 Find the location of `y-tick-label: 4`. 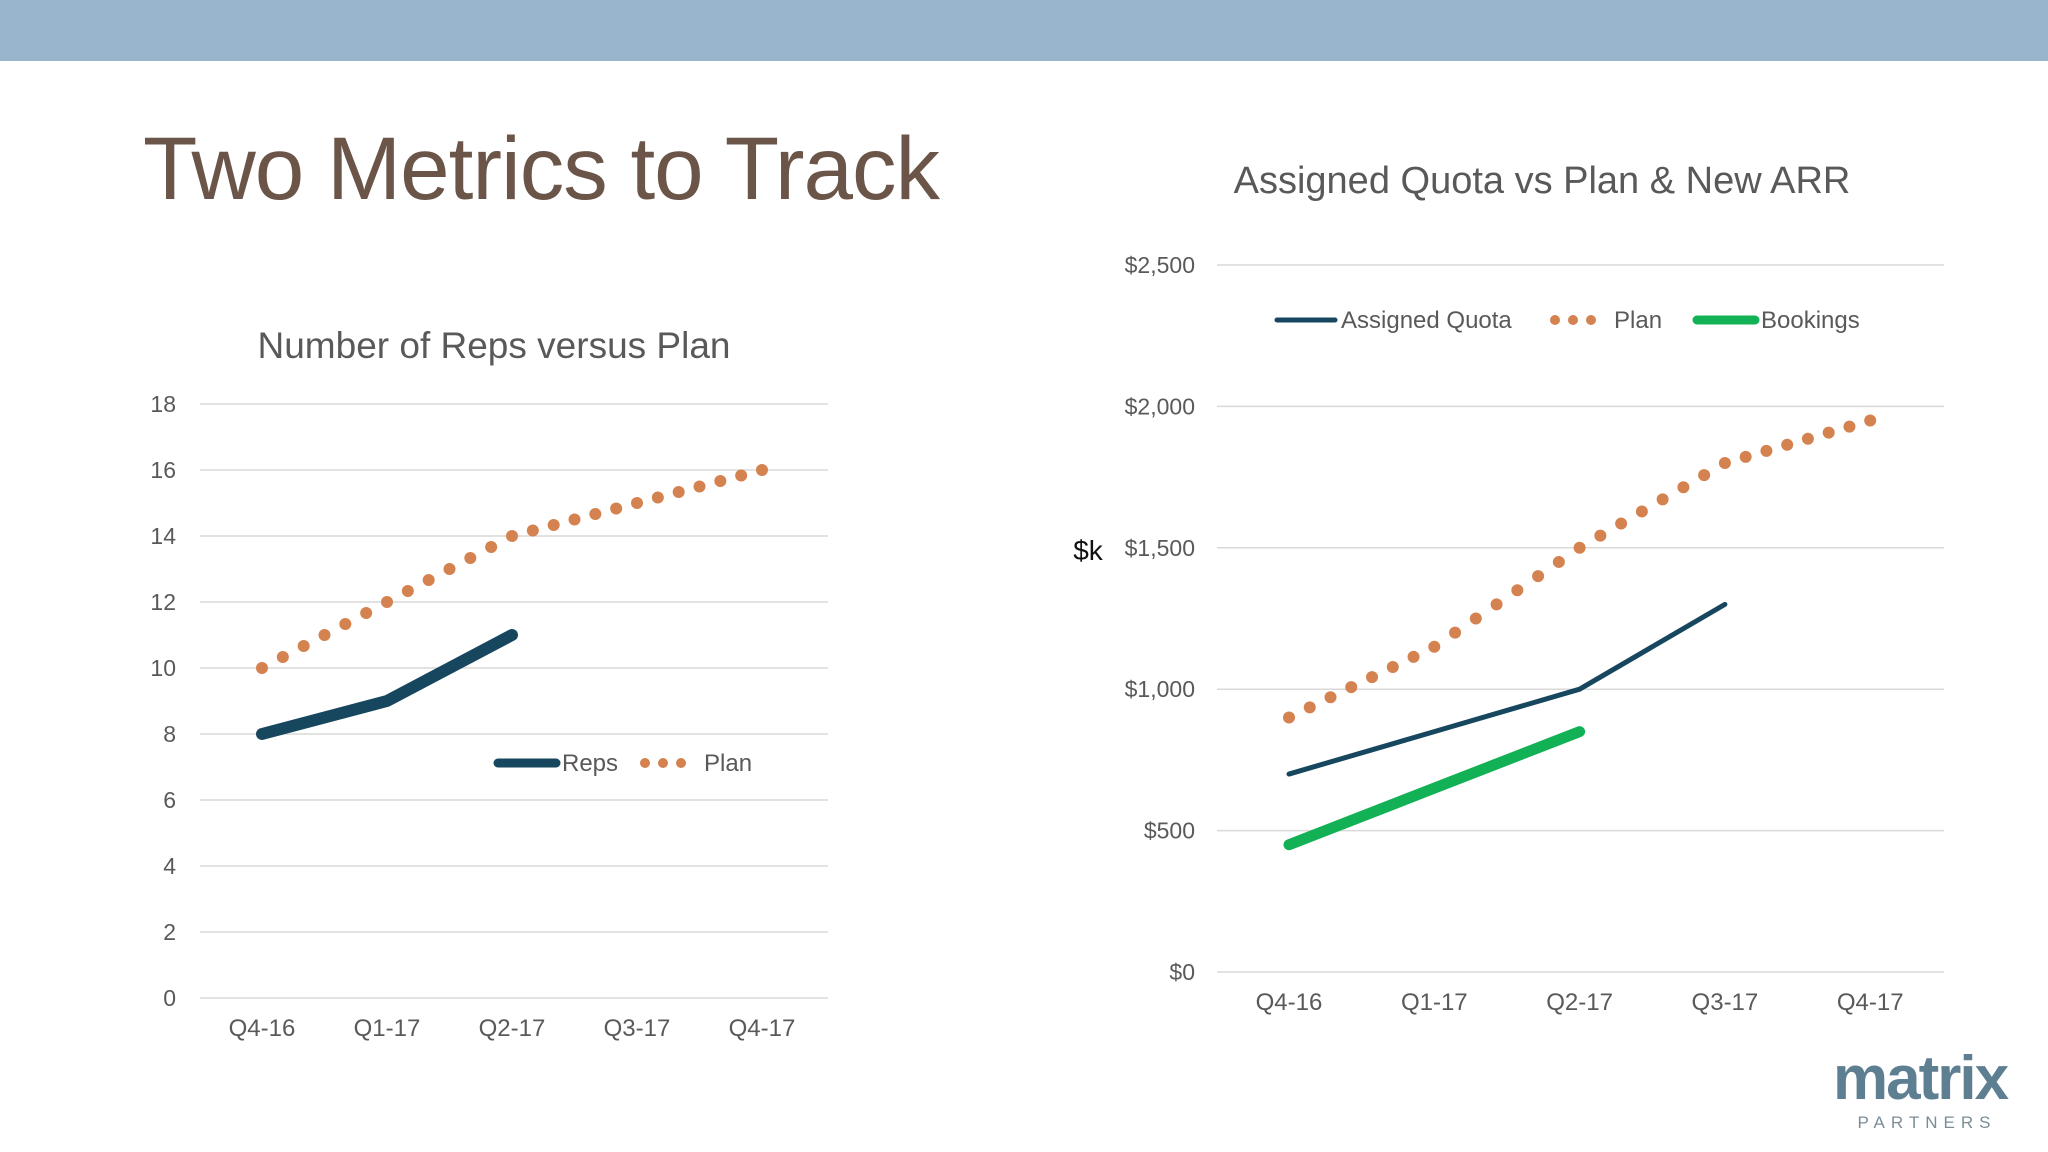

y-tick-label: 4 is located at coordinates (169, 866).